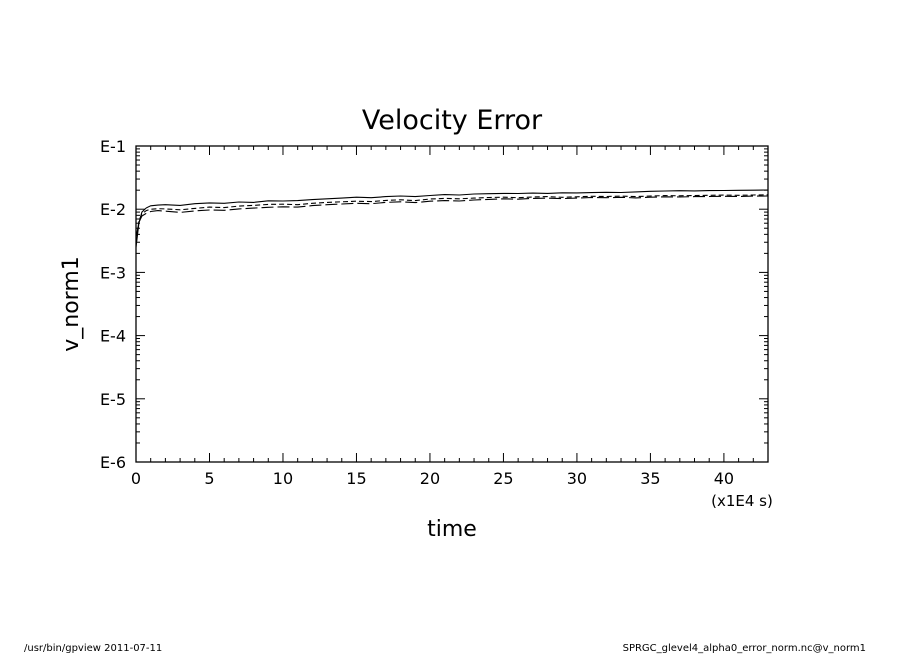 Image resolution: width=904 pixels, height=654 pixels. Describe the element at coordinates (71, 304) in the screenshot. I see `y-axis-label: v_norm1` at that location.